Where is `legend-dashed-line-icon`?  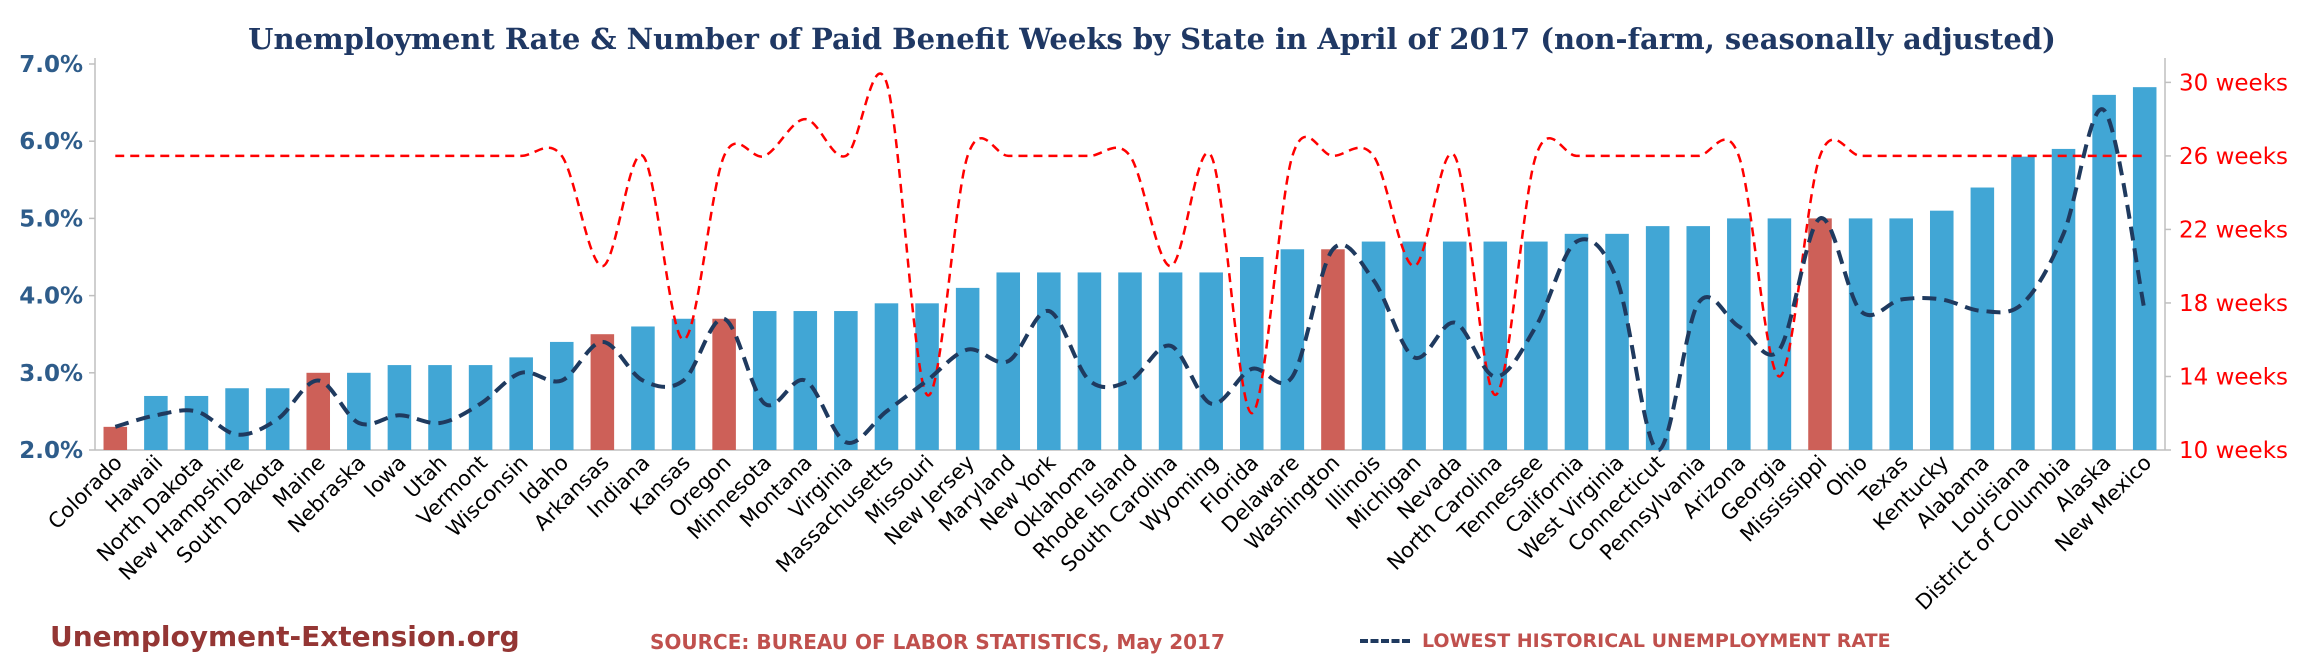 legend-dashed-line-icon is located at coordinates (1385, 641).